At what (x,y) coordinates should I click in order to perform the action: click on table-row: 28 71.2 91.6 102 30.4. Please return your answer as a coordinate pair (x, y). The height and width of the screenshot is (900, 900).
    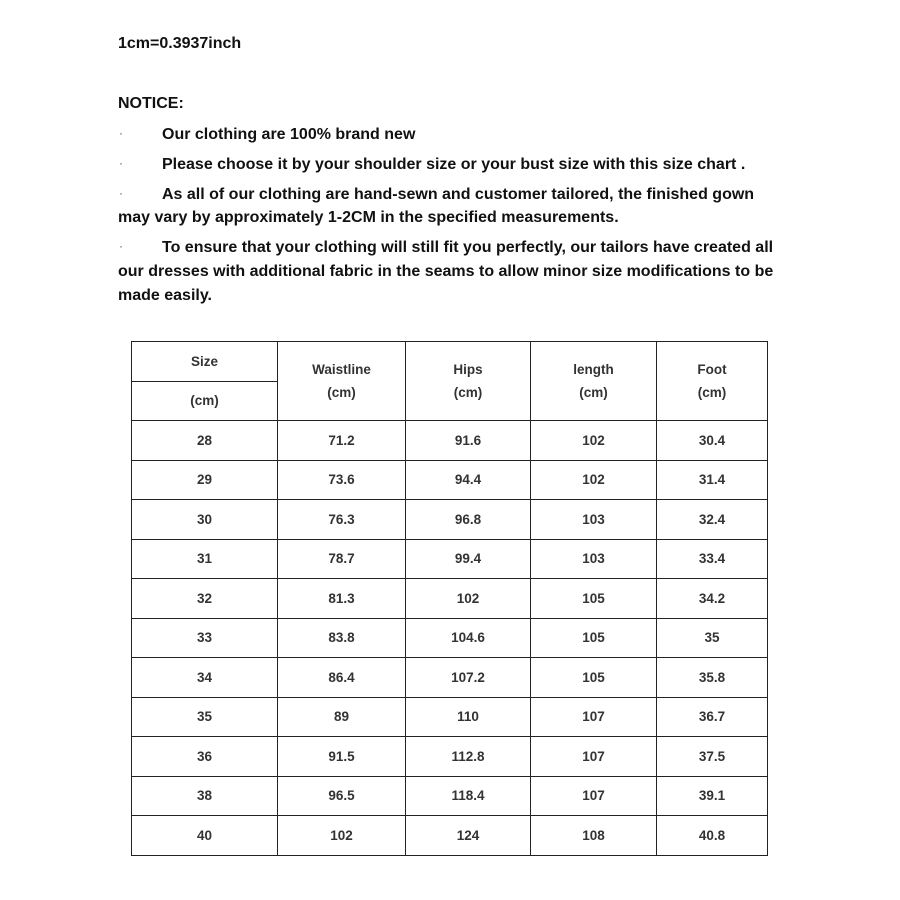
    Looking at the image, I should click on (449, 440).